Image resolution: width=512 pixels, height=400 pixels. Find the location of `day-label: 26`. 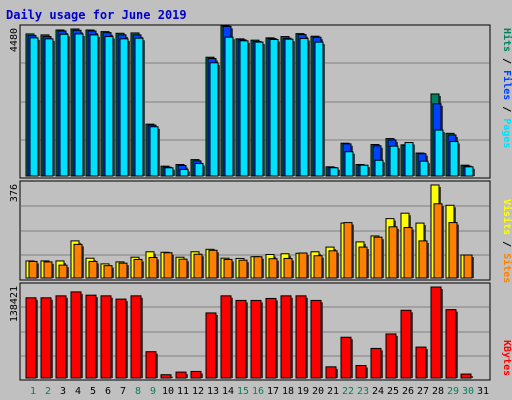

day-label: 26 is located at coordinates (408, 391).